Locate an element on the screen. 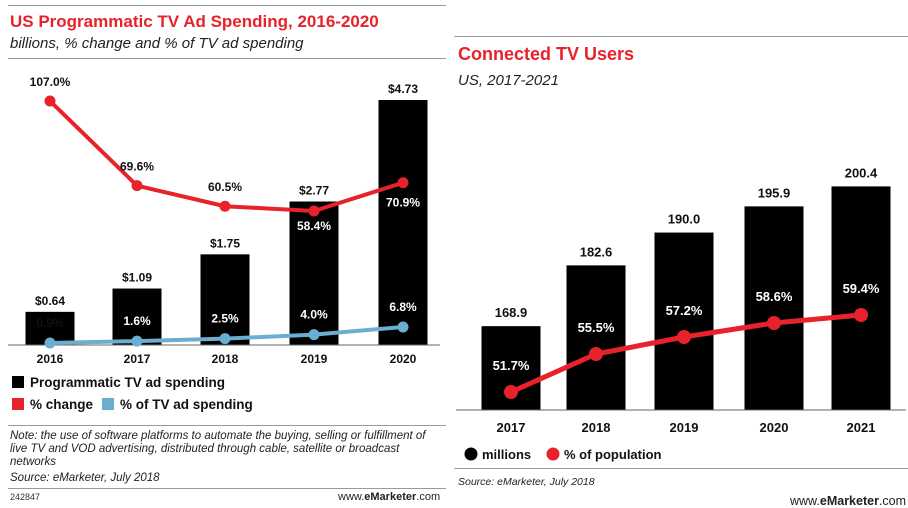 The height and width of the screenshot is (508, 908). legend-swatch-tv-share is located at coordinates (108, 404).